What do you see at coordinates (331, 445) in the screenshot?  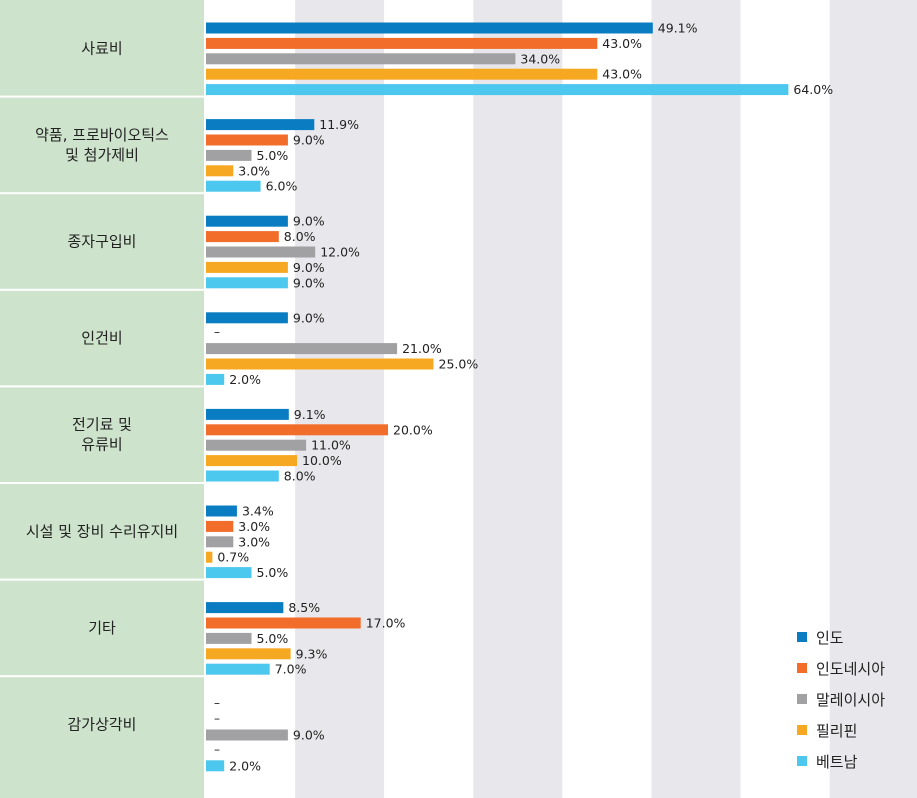 I see `data-label: 11.0%` at bounding box center [331, 445].